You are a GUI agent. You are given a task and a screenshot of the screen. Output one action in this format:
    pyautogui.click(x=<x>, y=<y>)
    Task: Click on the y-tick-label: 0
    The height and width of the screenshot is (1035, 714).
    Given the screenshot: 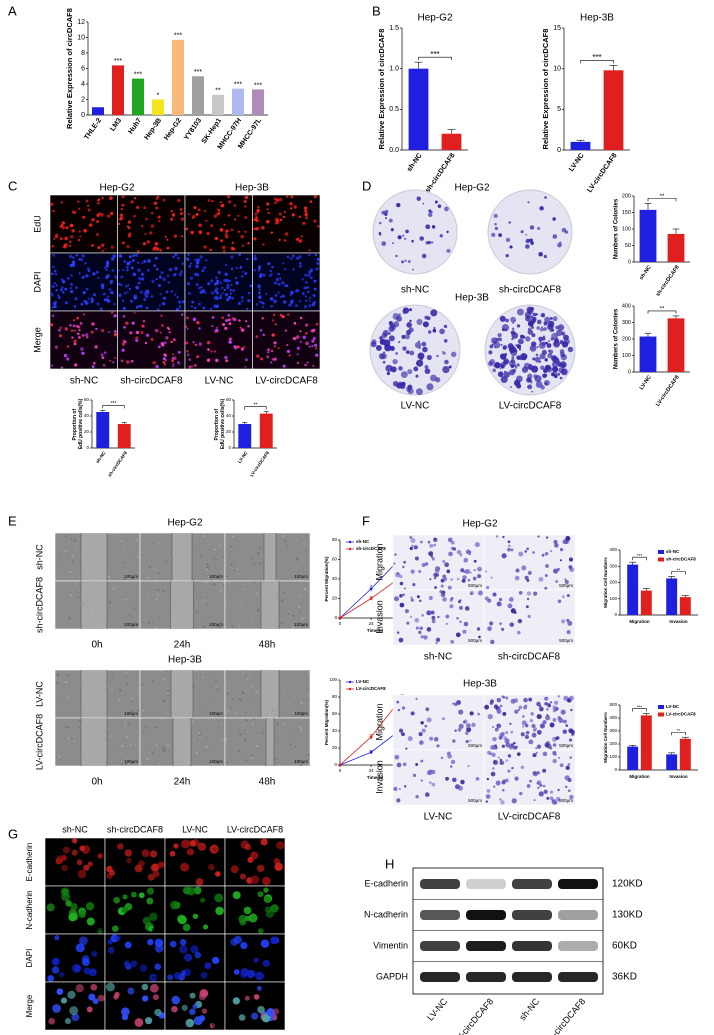 What is the action you would take?
    pyautogui.click(x=629, y=262)
    